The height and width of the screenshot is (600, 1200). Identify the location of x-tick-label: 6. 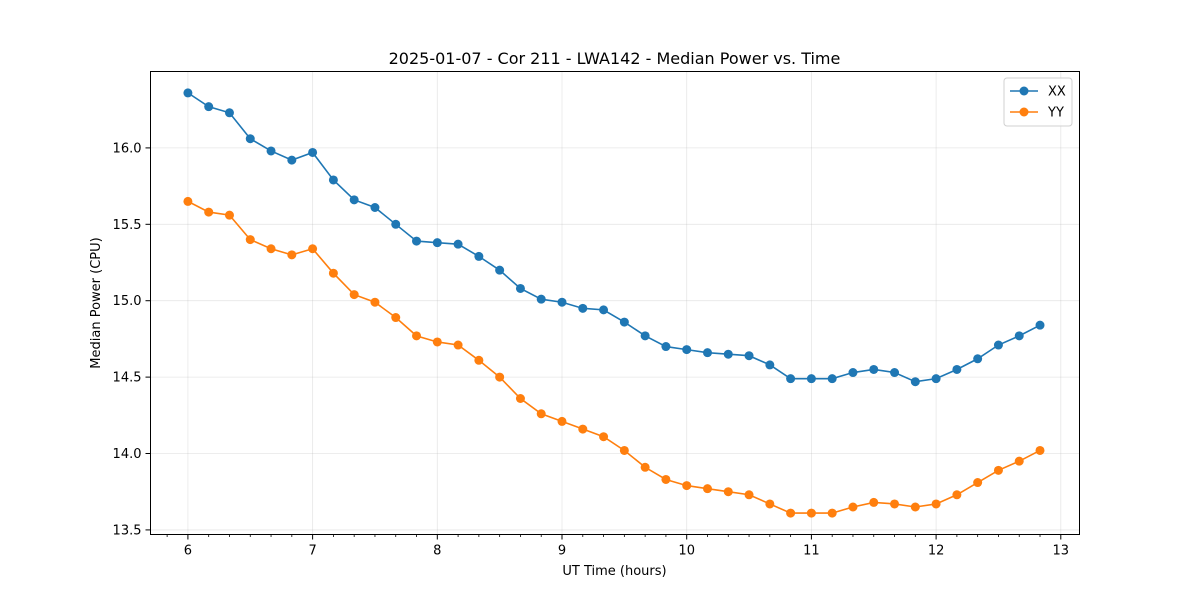
(188, 551).